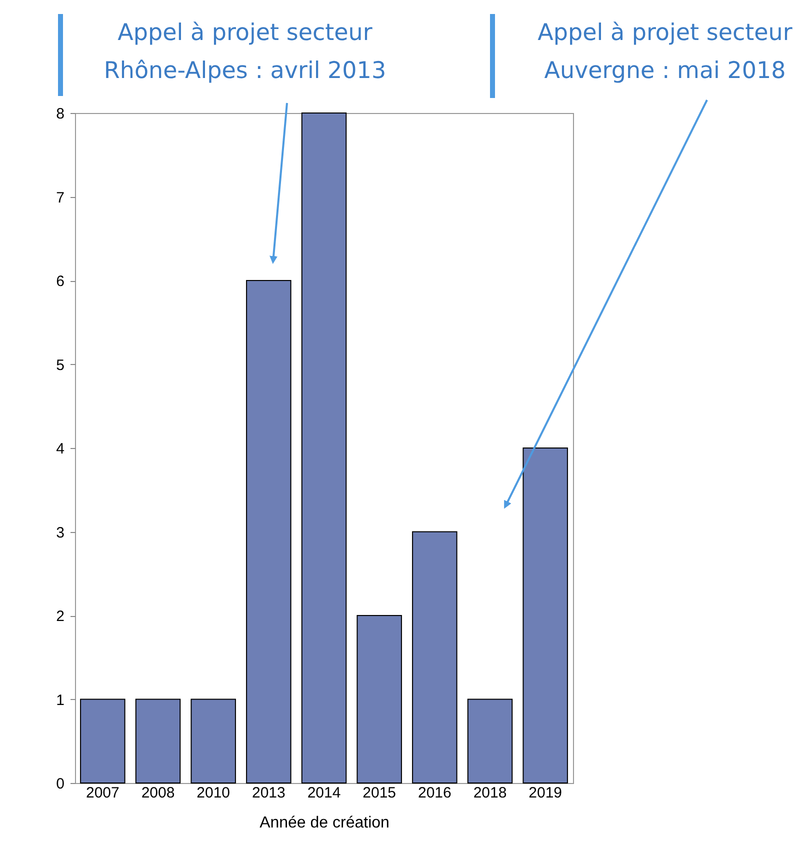 This screenshot has height=848, width=811. What do you see at coordinates (545, 793) in the screenshot?
I see `x-tick-label: 2019` at bounding box center [545, 793].